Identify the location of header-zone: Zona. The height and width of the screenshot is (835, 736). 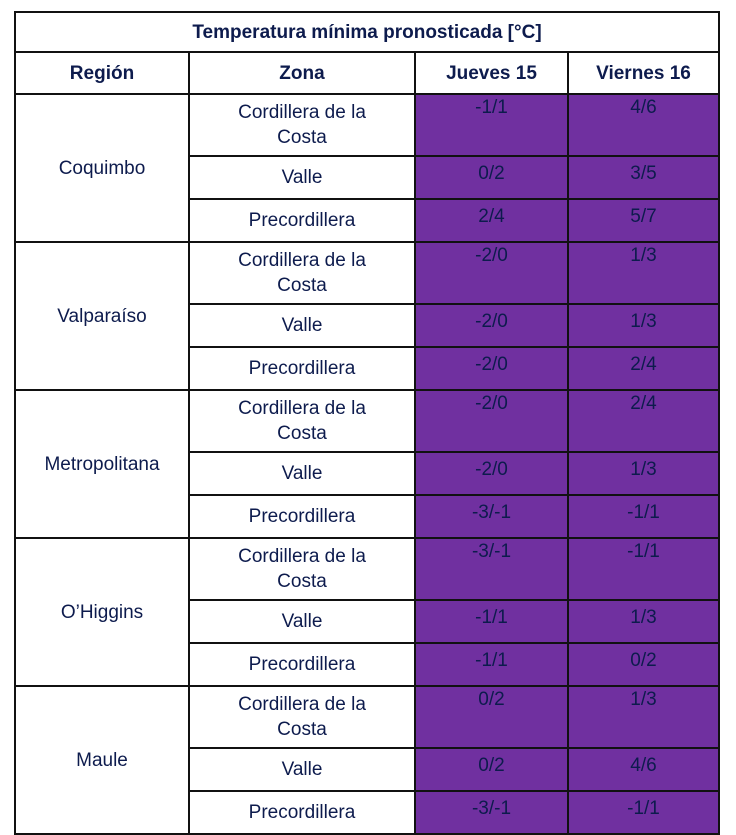
(302, 73).